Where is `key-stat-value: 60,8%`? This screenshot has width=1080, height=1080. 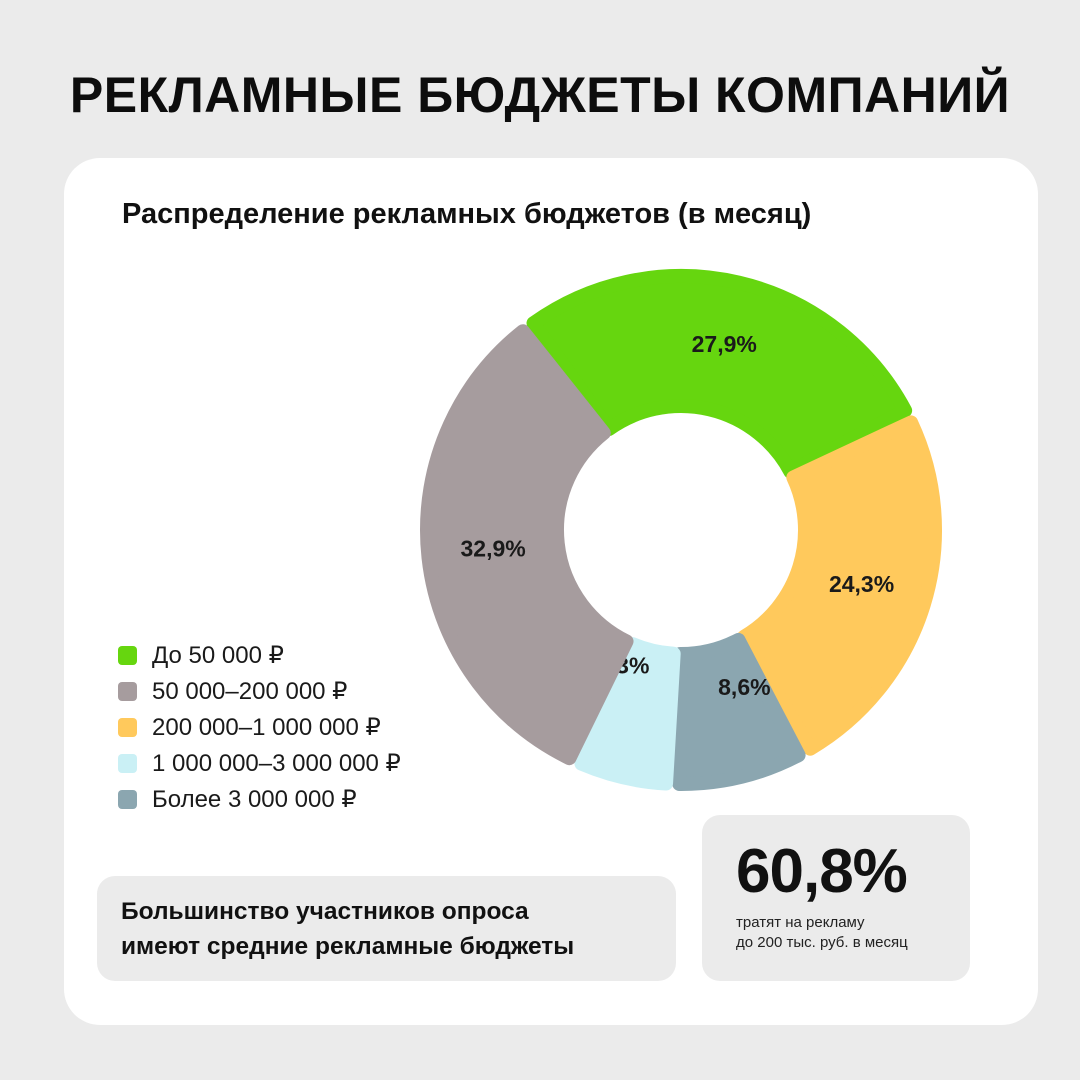 key-stat-value: 60,8% is located at coordinates (822, 871).